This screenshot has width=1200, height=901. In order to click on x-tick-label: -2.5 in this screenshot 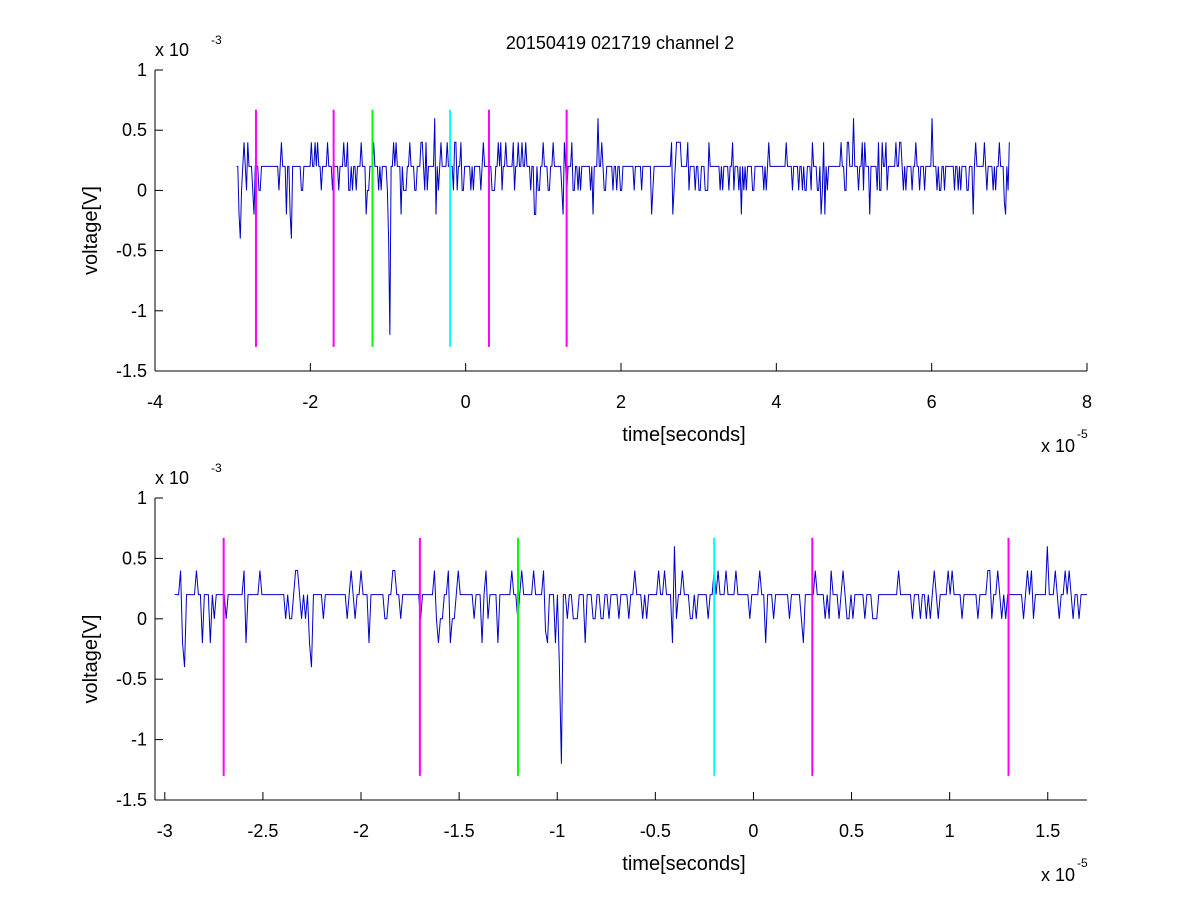, I will do `click(262, 831)`.